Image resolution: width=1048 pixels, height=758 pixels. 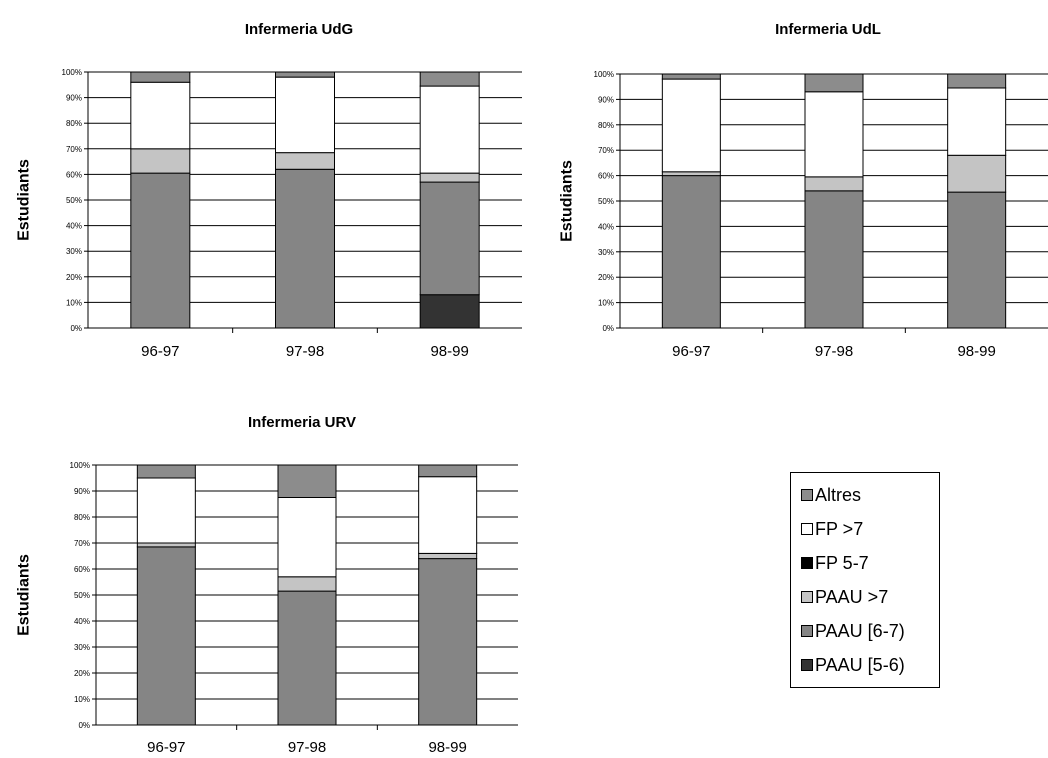 I want to click on chart-title: Infermeria URV, so click(x=302, y=422).